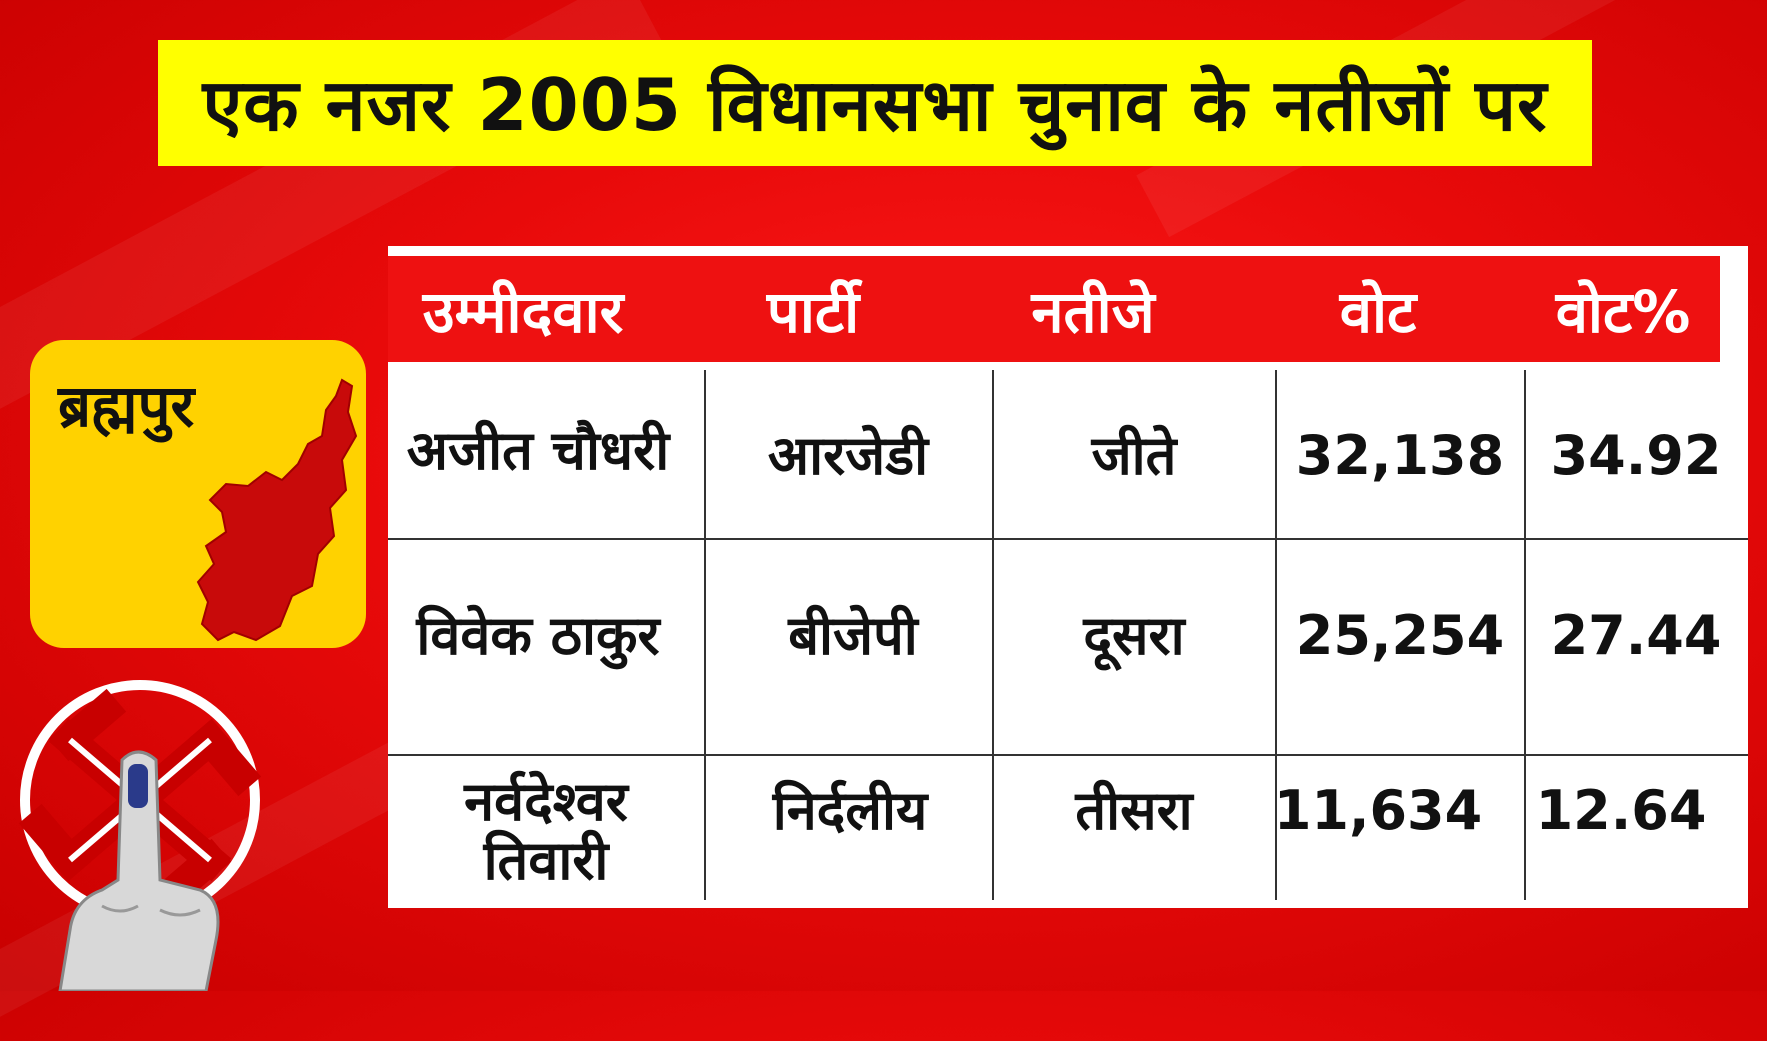  I want to click on page-title: एक नजर 2005 विधानसभा चुनाव के नतीजों पर, so click(875, 105).